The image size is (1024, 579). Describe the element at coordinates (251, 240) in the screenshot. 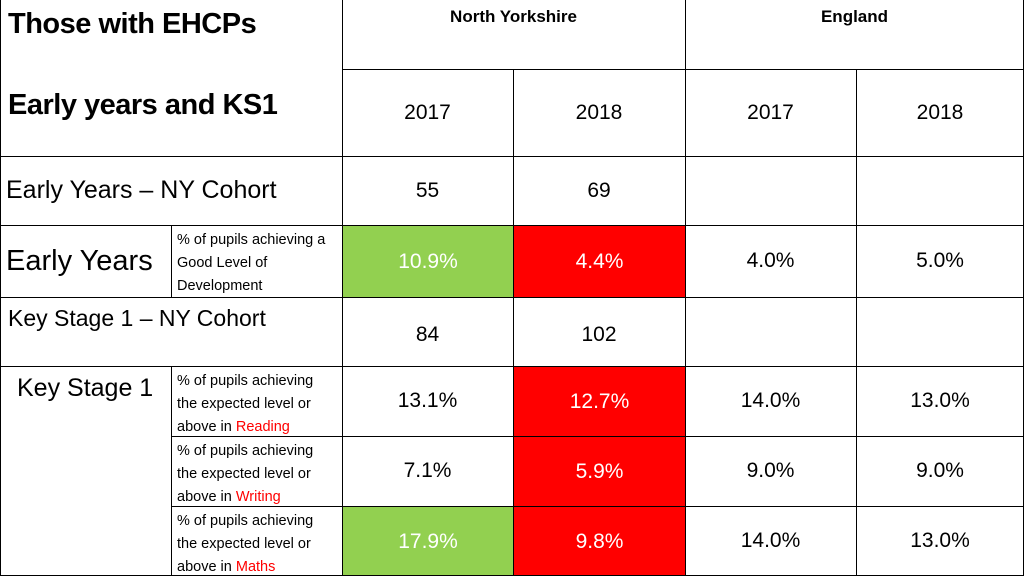

I see `desc-line: % of pupils achieving a` at that location.